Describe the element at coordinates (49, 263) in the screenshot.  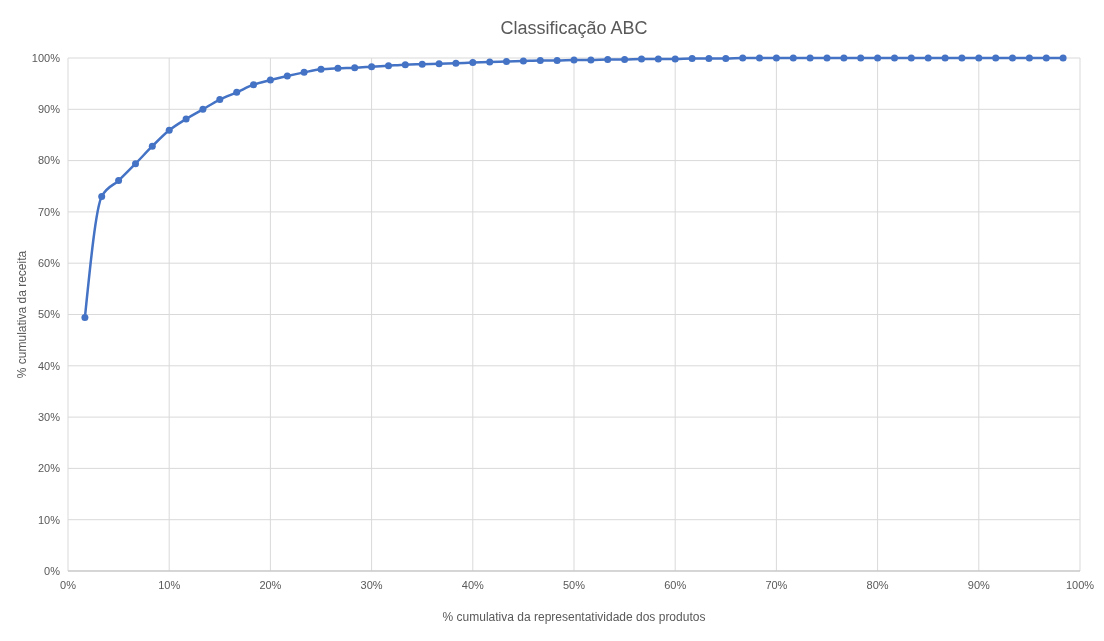
I see `y-tick-label: 60%` at that location.